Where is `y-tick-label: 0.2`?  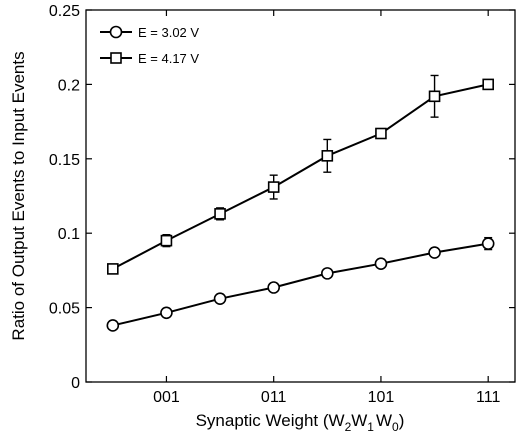 y-tick-label: 0.2 is located at coordinates (69, 85).